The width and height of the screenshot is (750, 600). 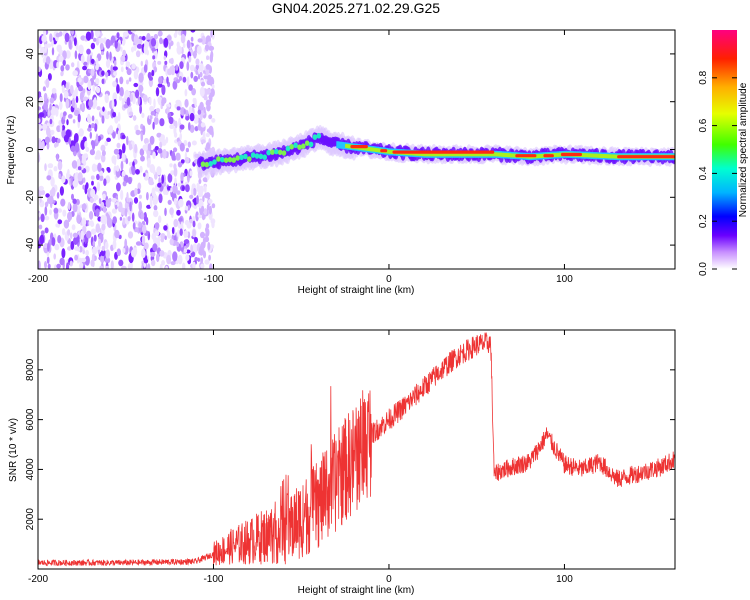 I want to click on colorbar-ticks: 0.0 0.2 0.4 0.6 0.8, so click(x=717, y=173).